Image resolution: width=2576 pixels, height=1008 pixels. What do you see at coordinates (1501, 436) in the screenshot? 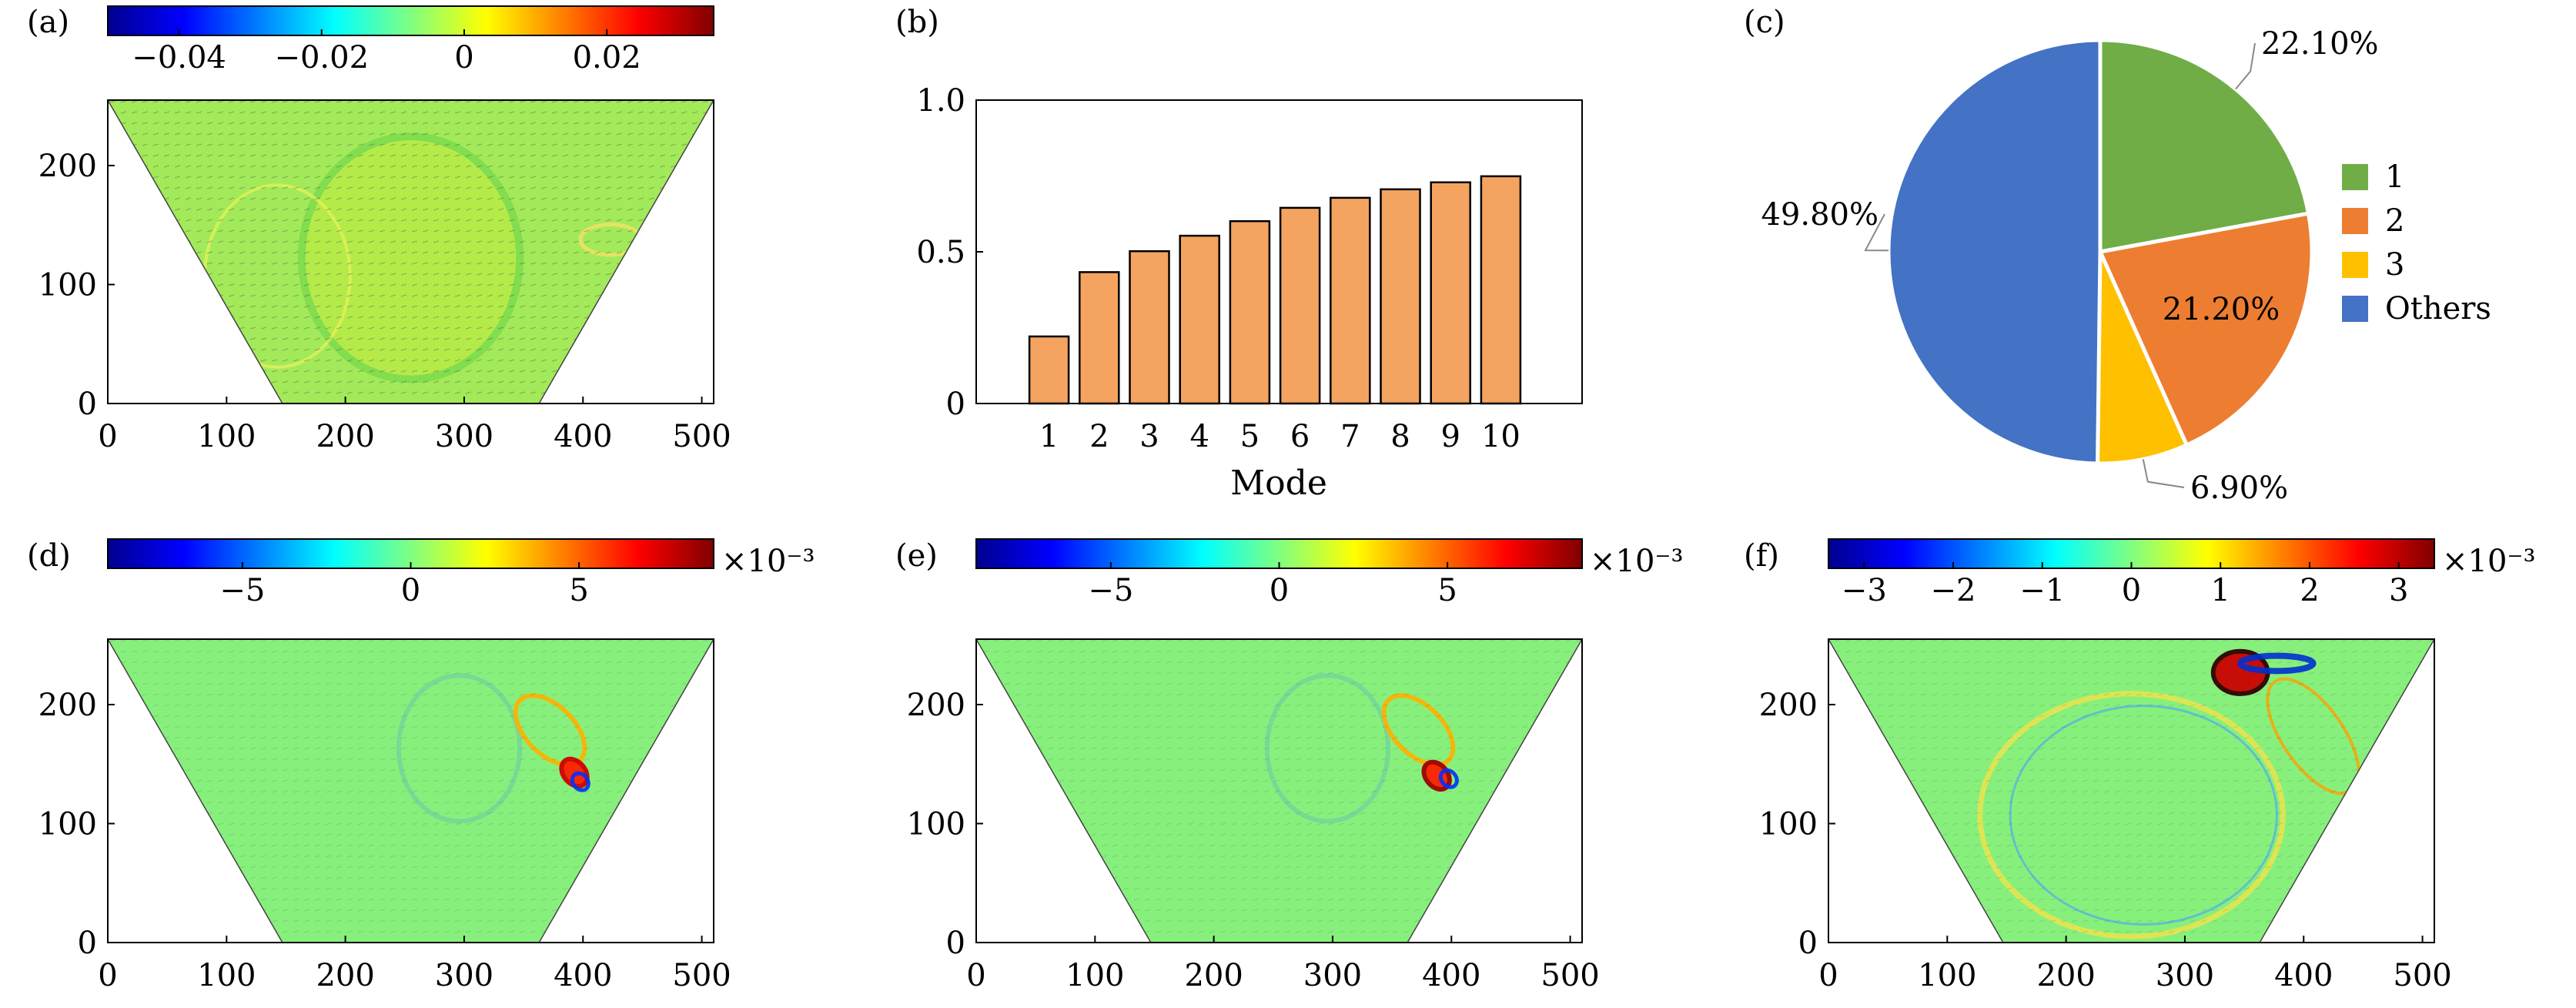
I see `x-tick-label: 10` at bounding box center [1501, 436].